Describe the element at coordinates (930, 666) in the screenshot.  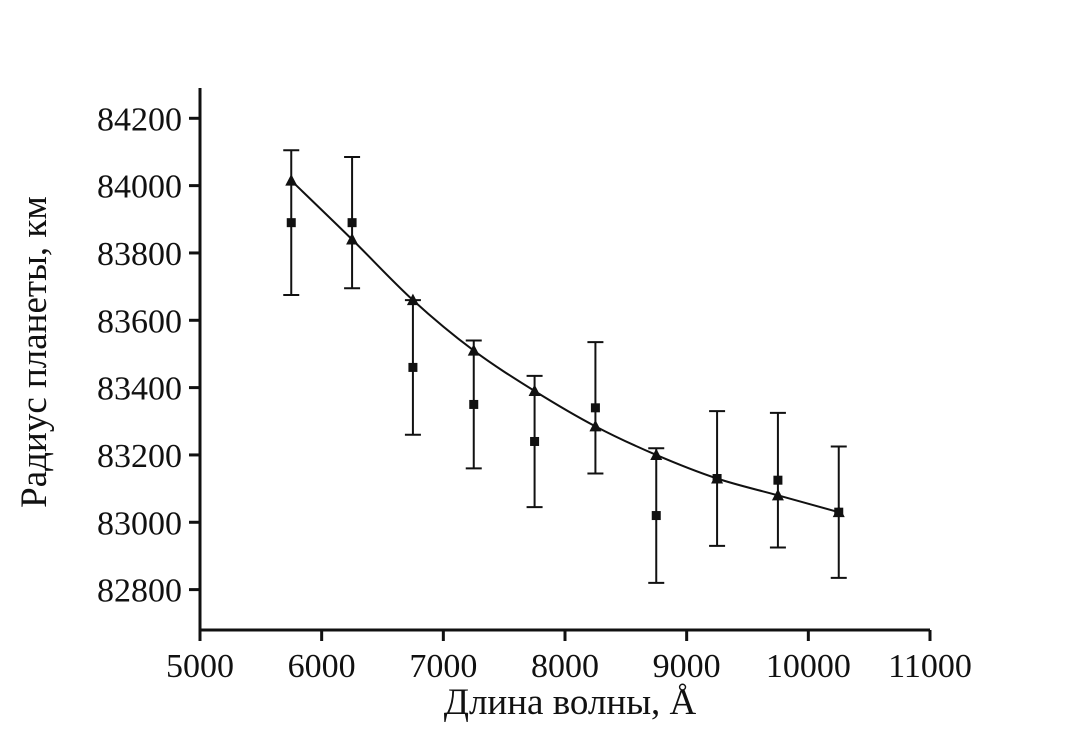
I see `x-tick-label: 11000` at that location.